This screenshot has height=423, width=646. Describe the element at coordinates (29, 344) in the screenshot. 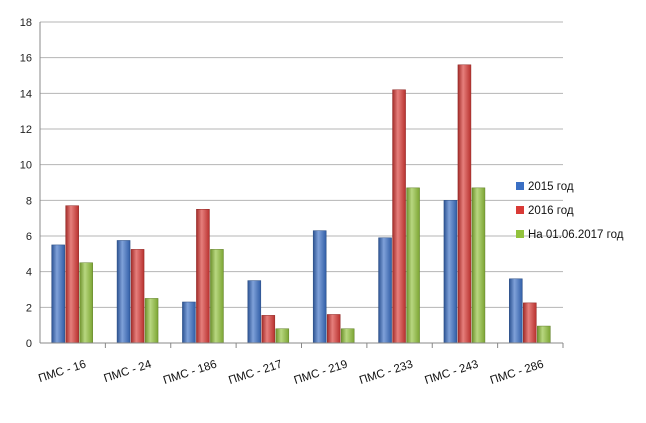

I see `y-tick-label: 0` at that location.